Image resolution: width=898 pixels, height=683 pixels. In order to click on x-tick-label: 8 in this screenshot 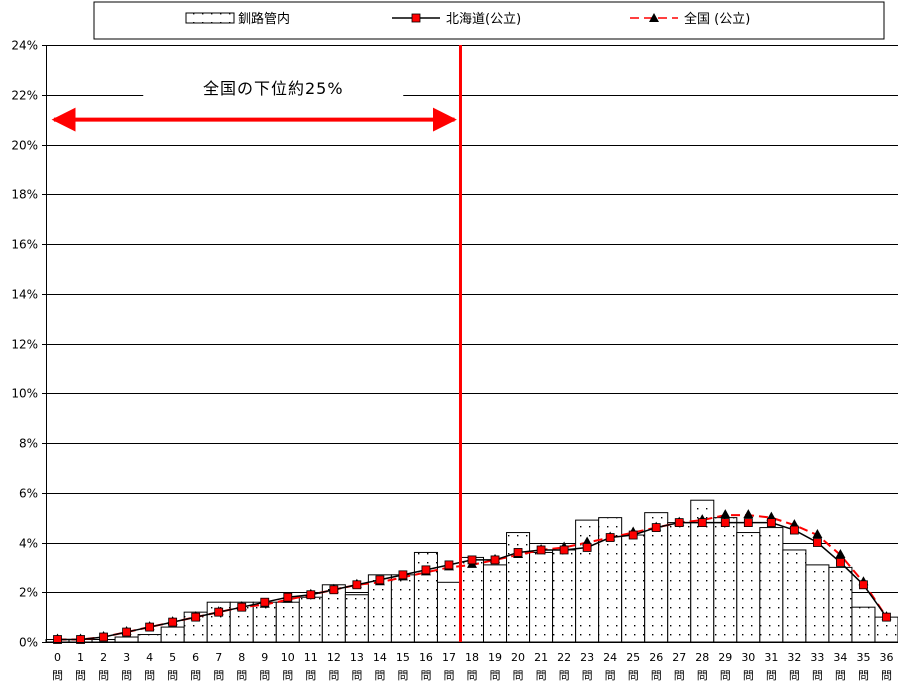, I will do `click(241, 657)`.